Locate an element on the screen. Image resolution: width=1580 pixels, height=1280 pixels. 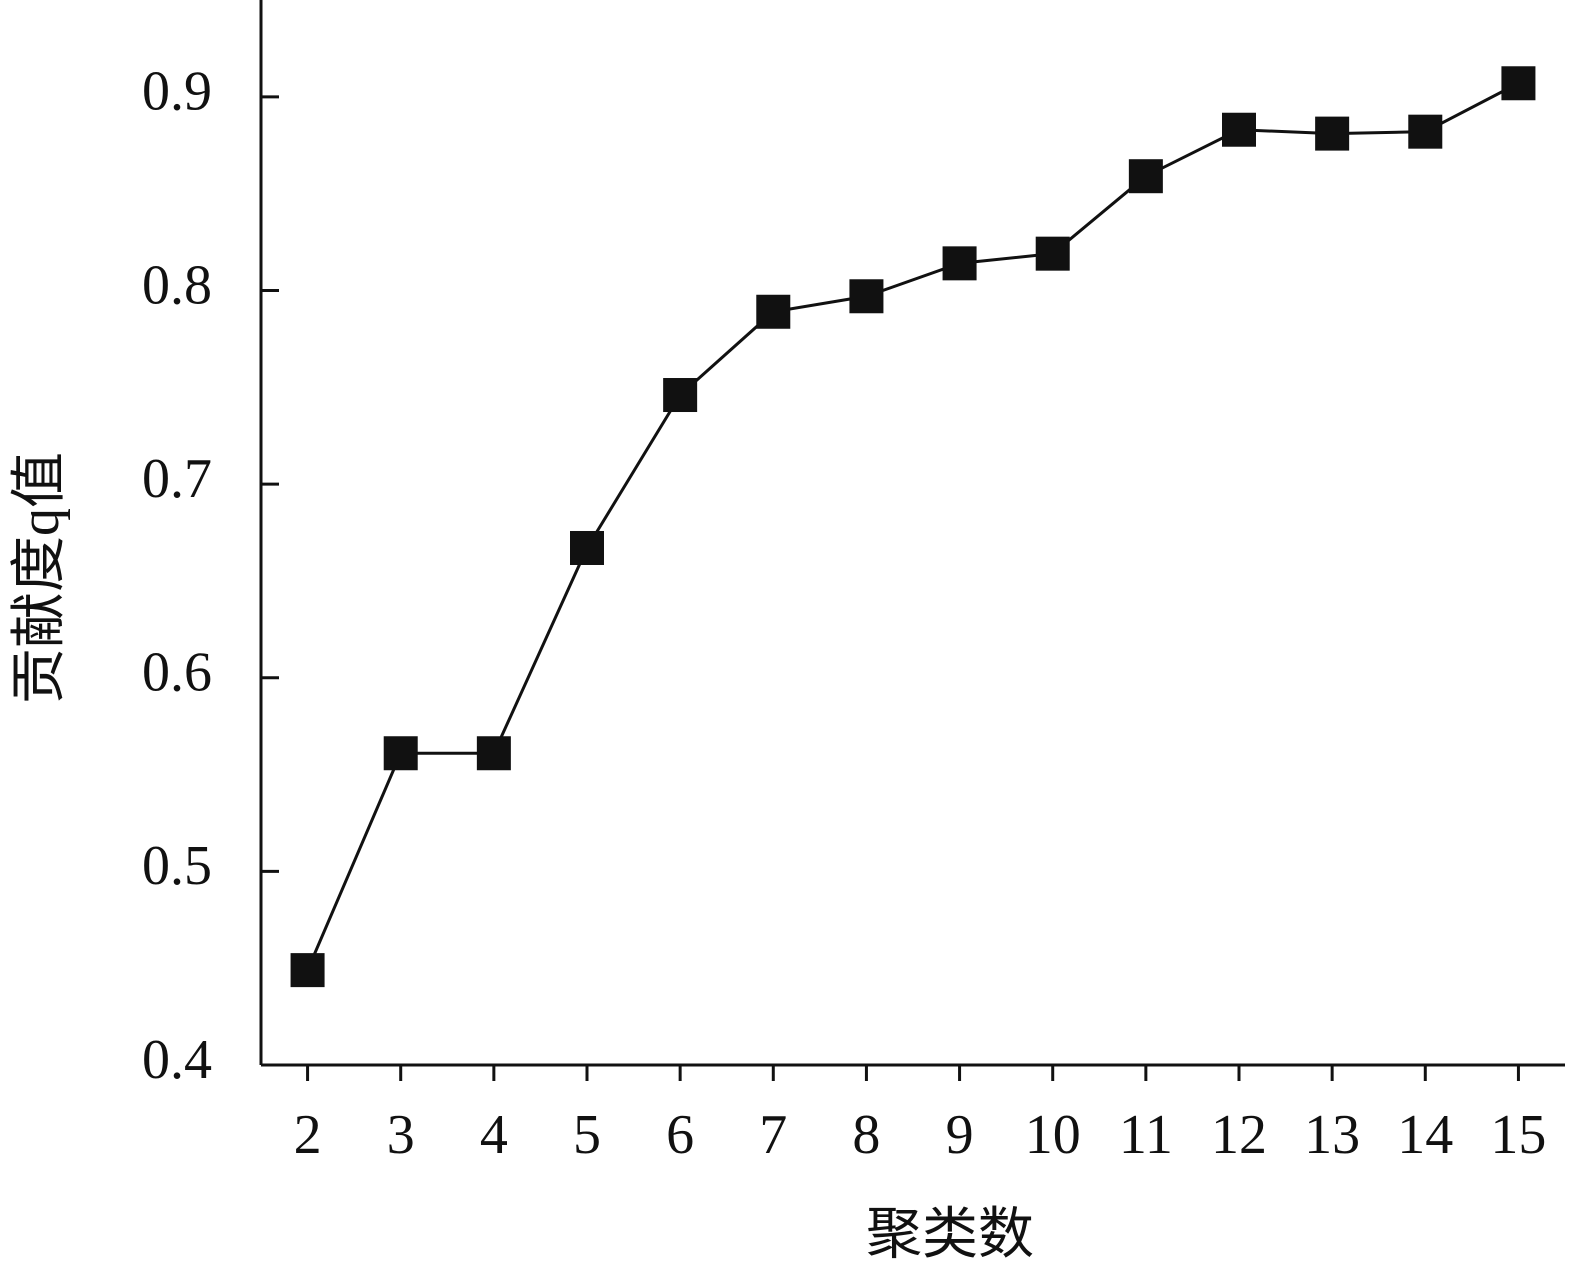
x-tick-label: 13 is located at coordinates (1332, 1135).